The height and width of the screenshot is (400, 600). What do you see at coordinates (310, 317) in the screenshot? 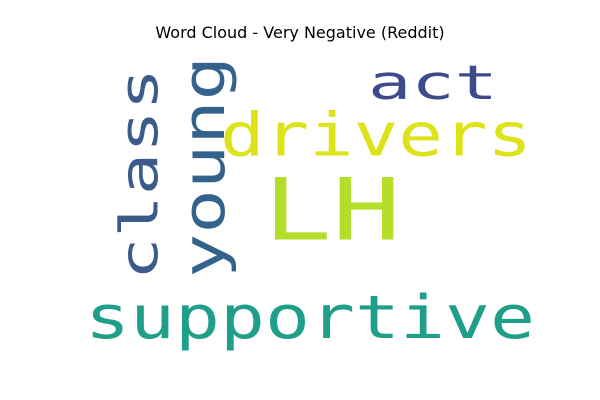
I see `word-supportive: supportive` at bounding box center [310, 317].